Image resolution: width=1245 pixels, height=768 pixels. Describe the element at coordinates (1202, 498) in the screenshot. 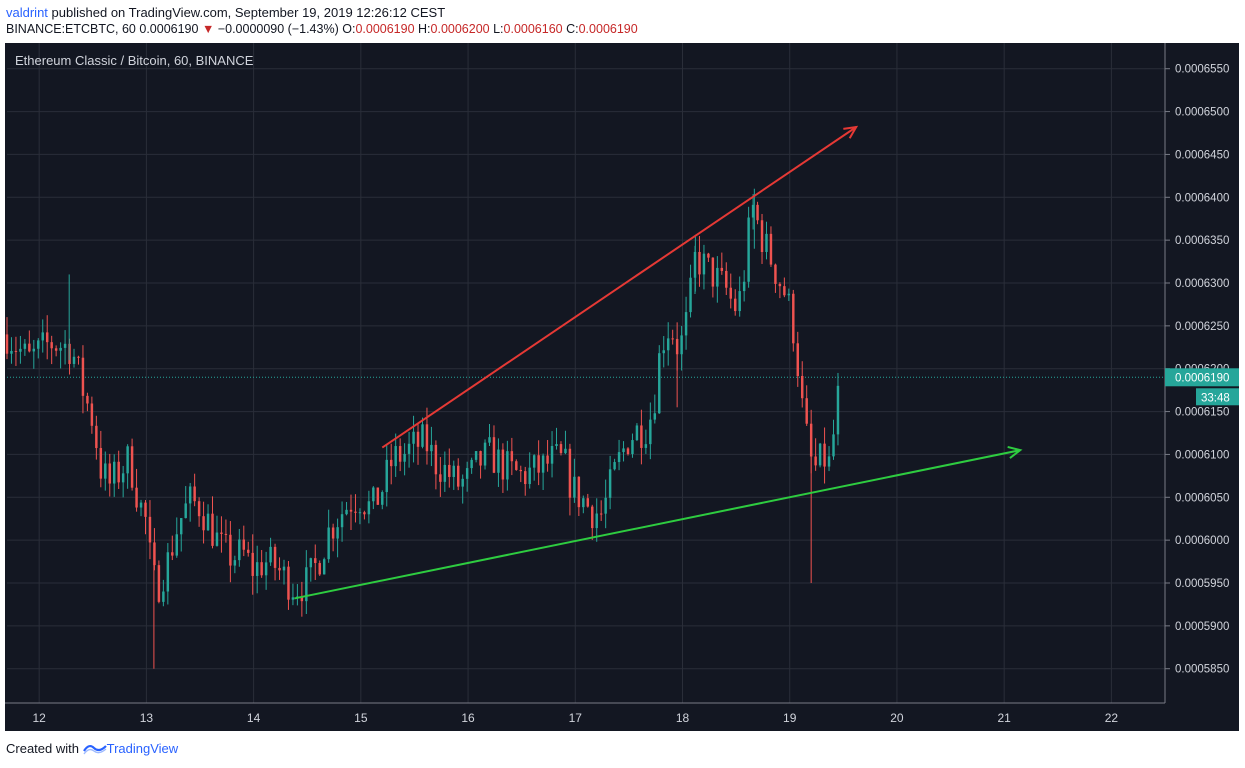

I see `y-tick-label: 0.0006050` at that location.